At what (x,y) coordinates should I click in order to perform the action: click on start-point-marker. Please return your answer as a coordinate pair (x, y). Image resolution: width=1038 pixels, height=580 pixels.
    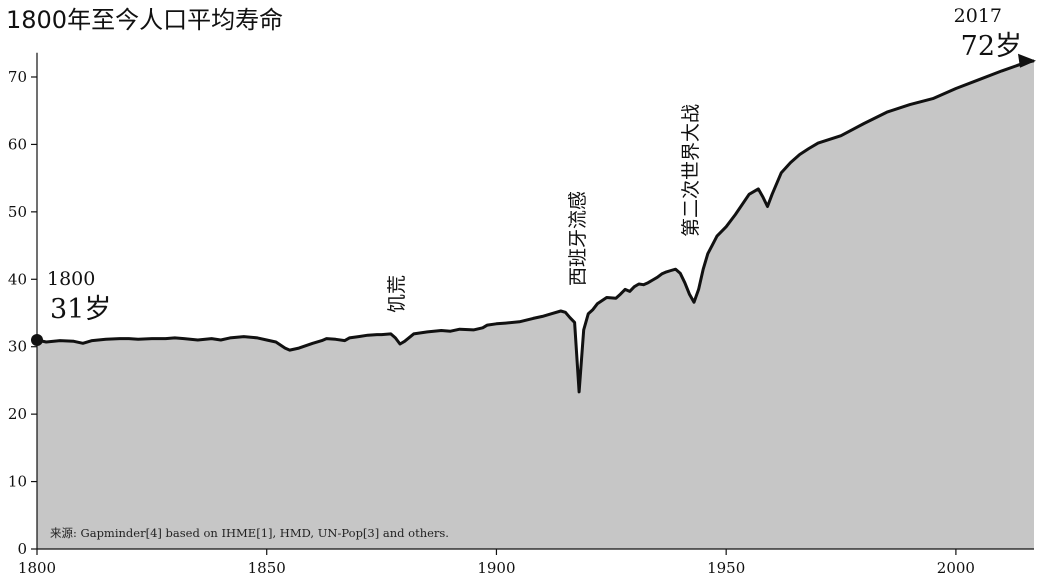
    Looking at the image, I should click on (37, 339).